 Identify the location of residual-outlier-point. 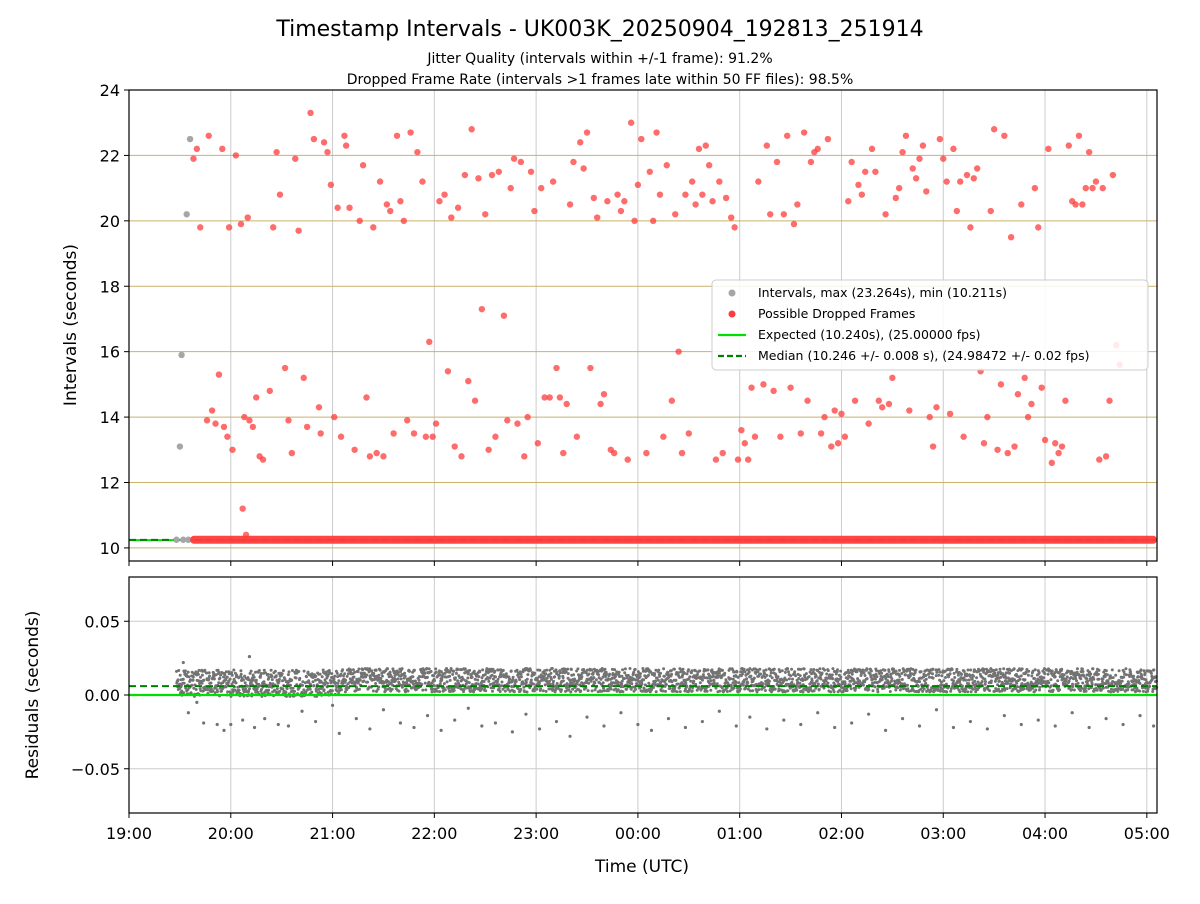
(370, 729).